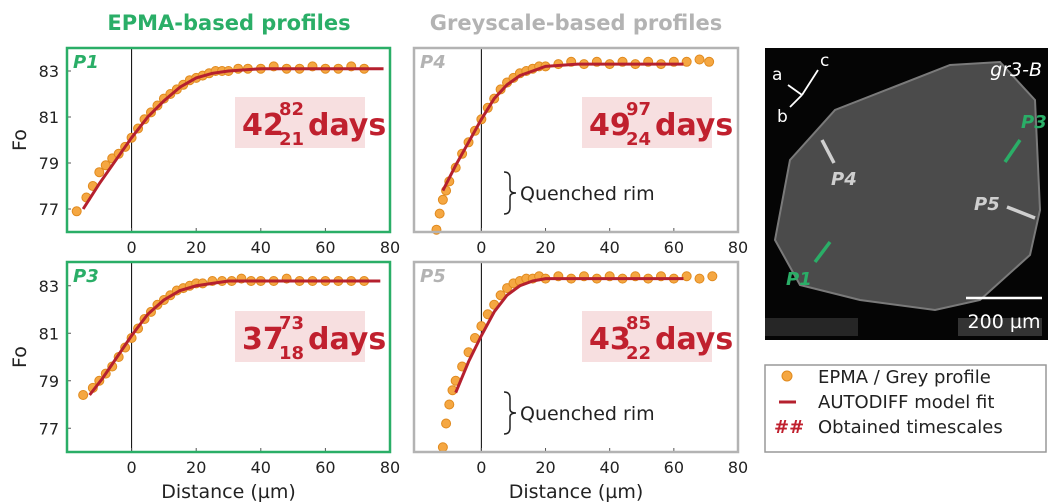 This screenshot has width=1048, height=502. What do you see at coordinates (787, 376) in the screenshot?
I see `legend-marker` at bounding box center [787, 376].